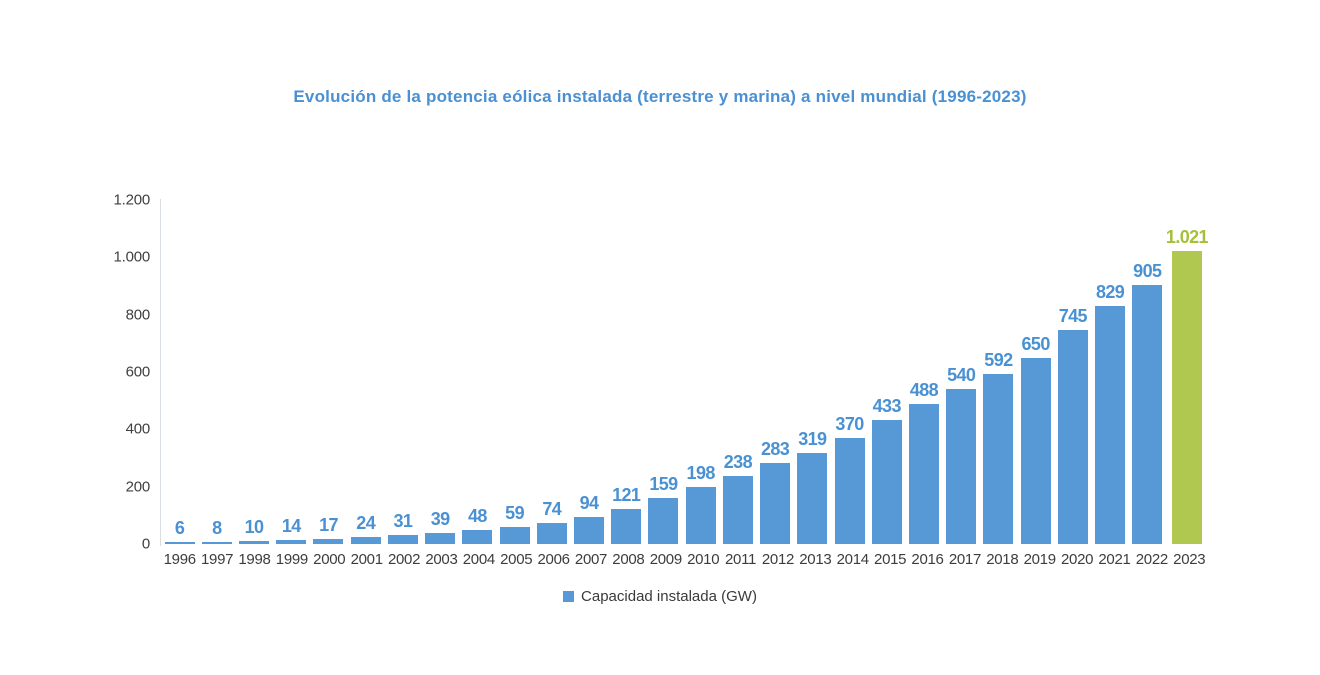 The height and width of the screenshot is (675, 1320). What do you see at coordinates (552, 508) in the screenshot?
I see `bar-value-label: 74` at bounding box center [552, 508].